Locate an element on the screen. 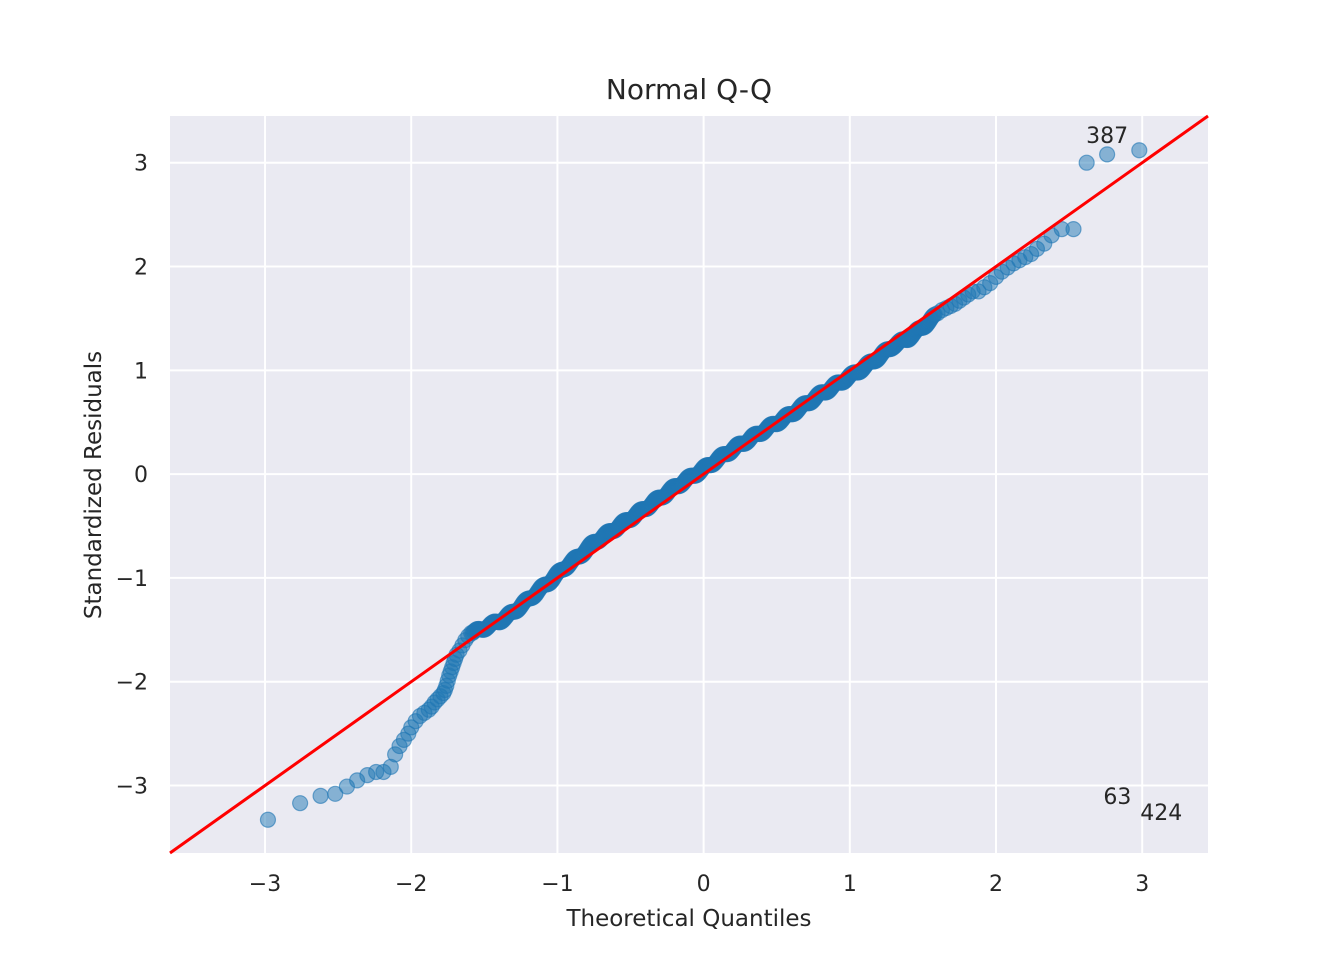  outlier-annotations: 387 63 424 is located at coordinates (1134, 475).